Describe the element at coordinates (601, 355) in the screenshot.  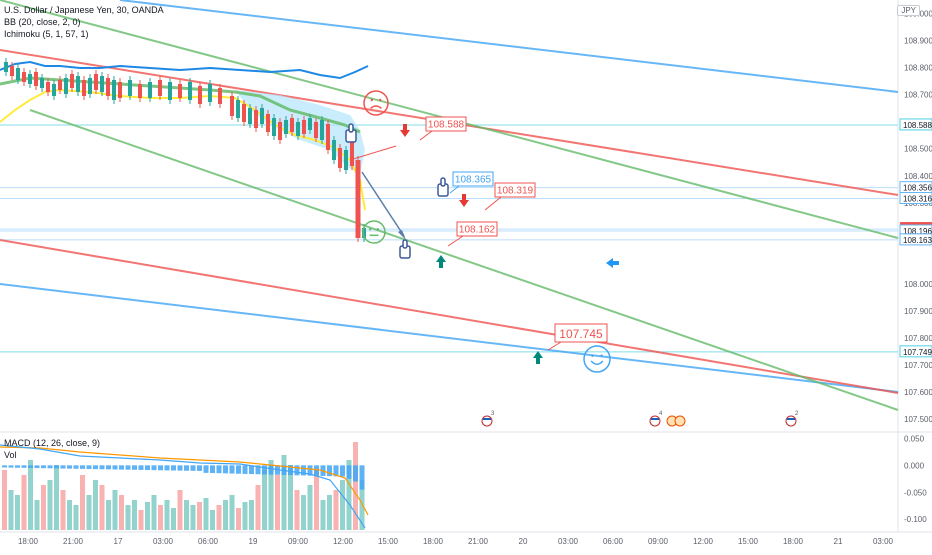
I see `face-eye` at that location.